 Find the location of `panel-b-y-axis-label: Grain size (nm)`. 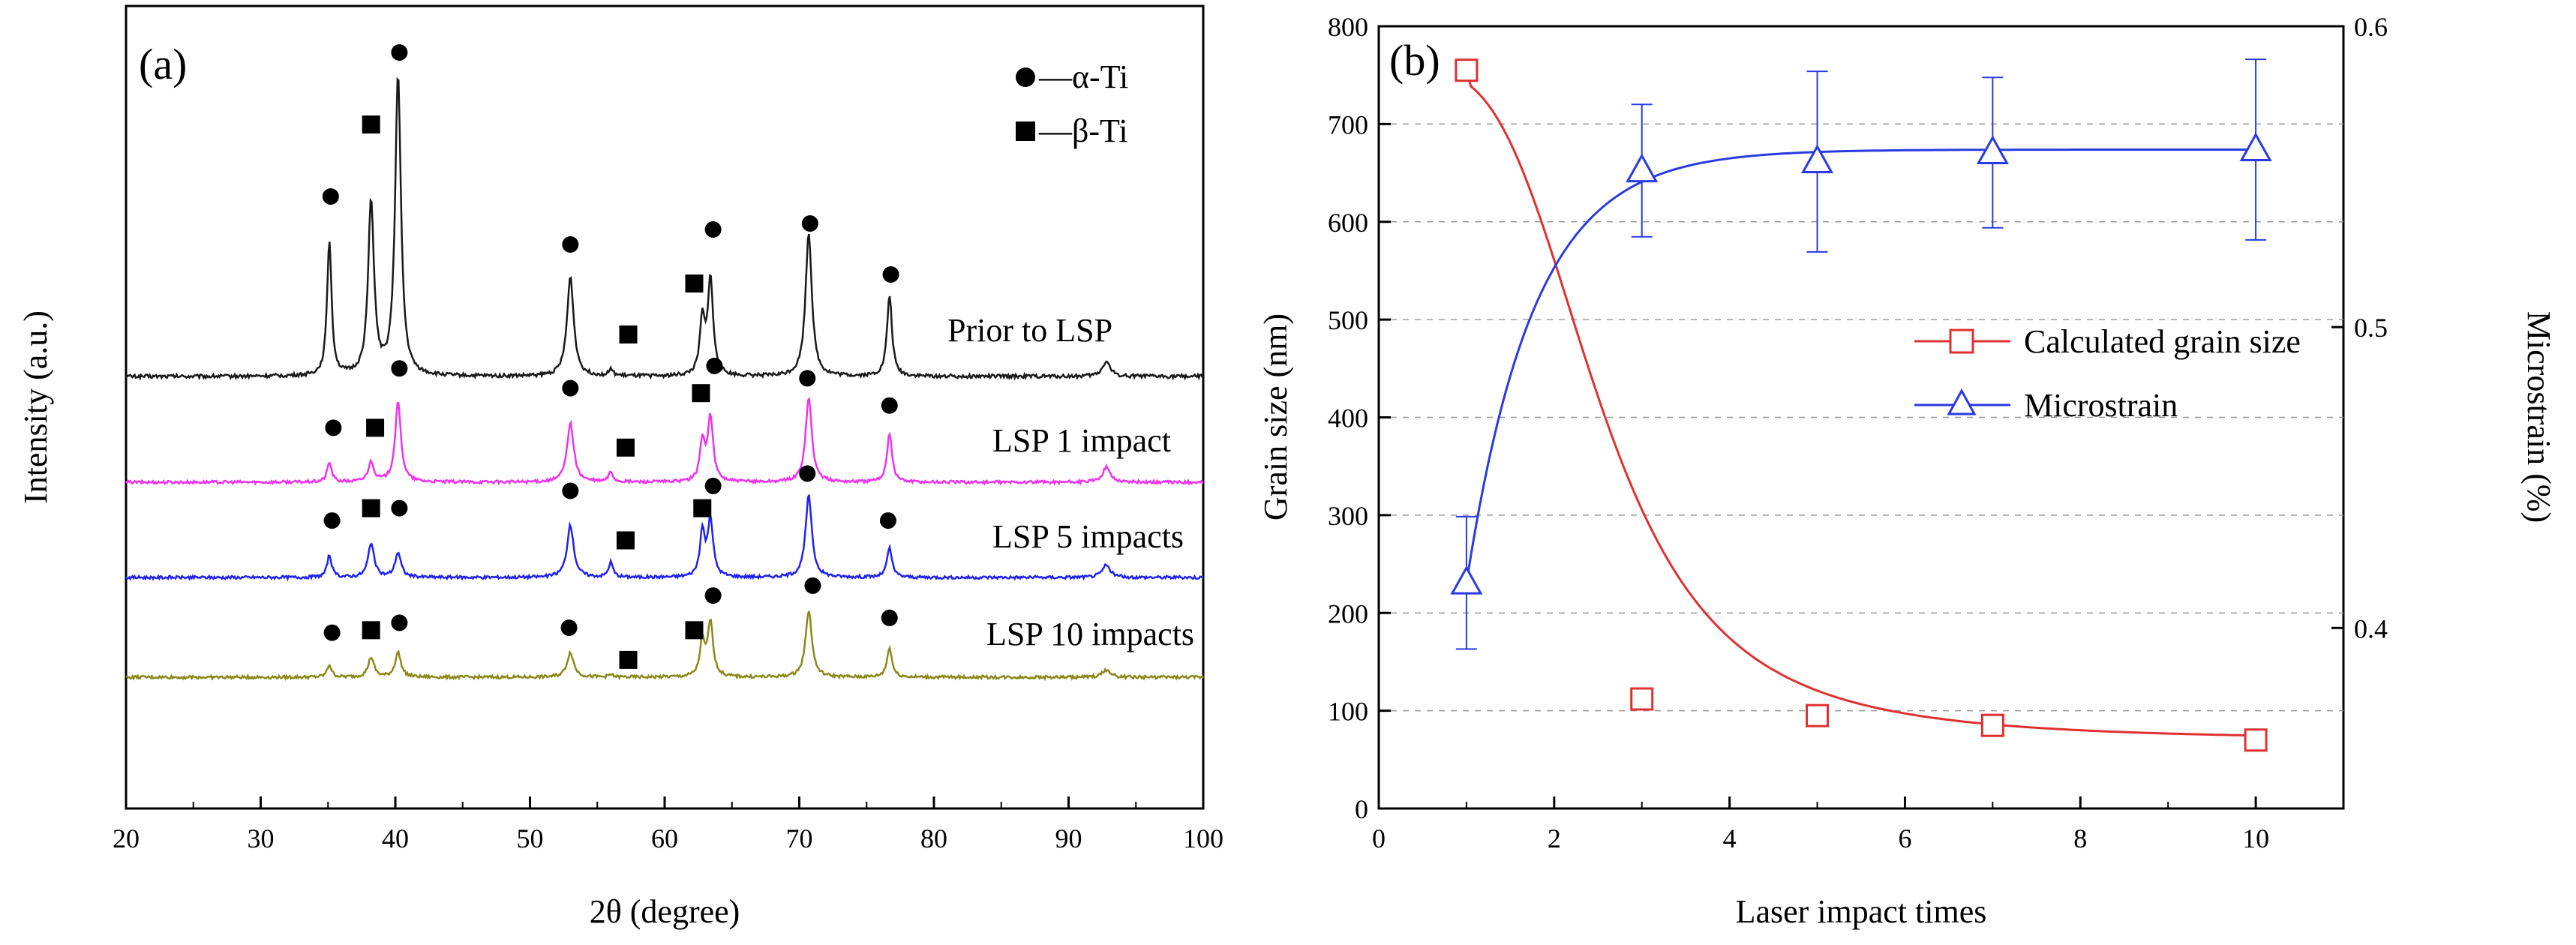

panel-b-y-axis-label: Grain size (nm) is located at coordinates (1275, 417).